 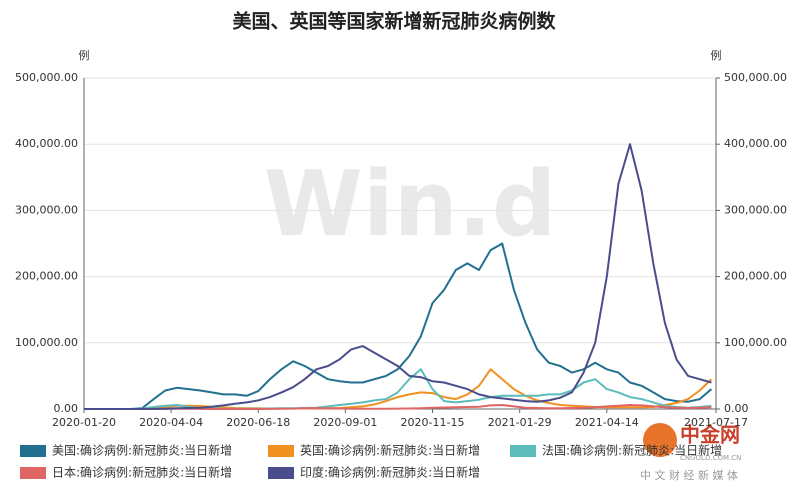 I want to click on y-tick-label: 400,000.00, so click(x=46, y=143).